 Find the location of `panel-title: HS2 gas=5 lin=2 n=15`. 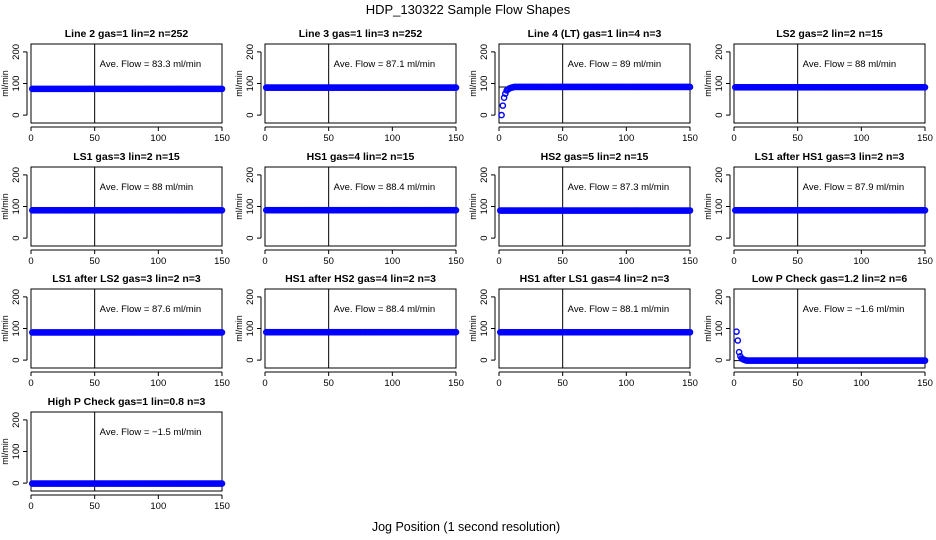

panel-title: HS2 gas=5 lin=2 n=15 is located at coordinates (595, 157).